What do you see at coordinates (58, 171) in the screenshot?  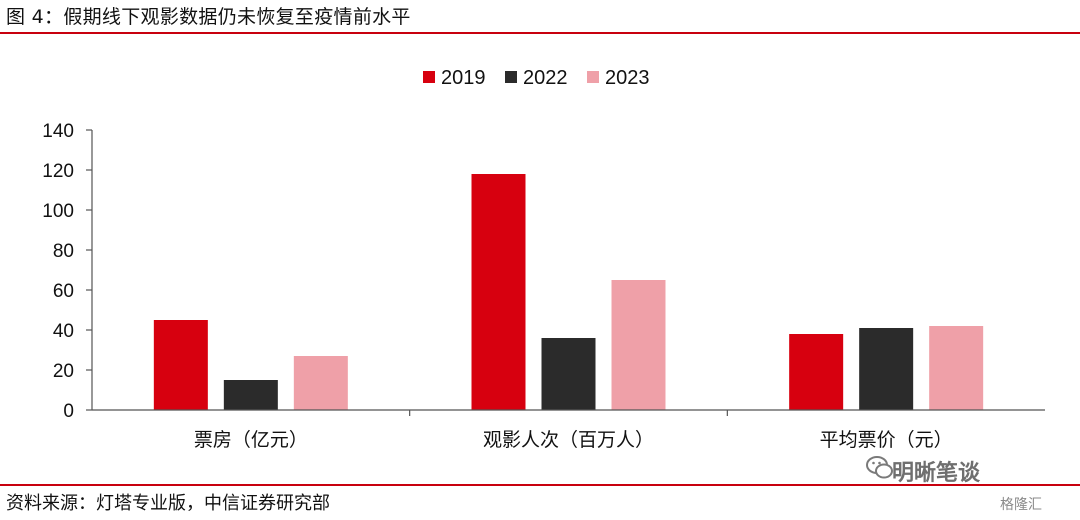 I see `y-tick-label: 120` at bounding box center [58, 171].